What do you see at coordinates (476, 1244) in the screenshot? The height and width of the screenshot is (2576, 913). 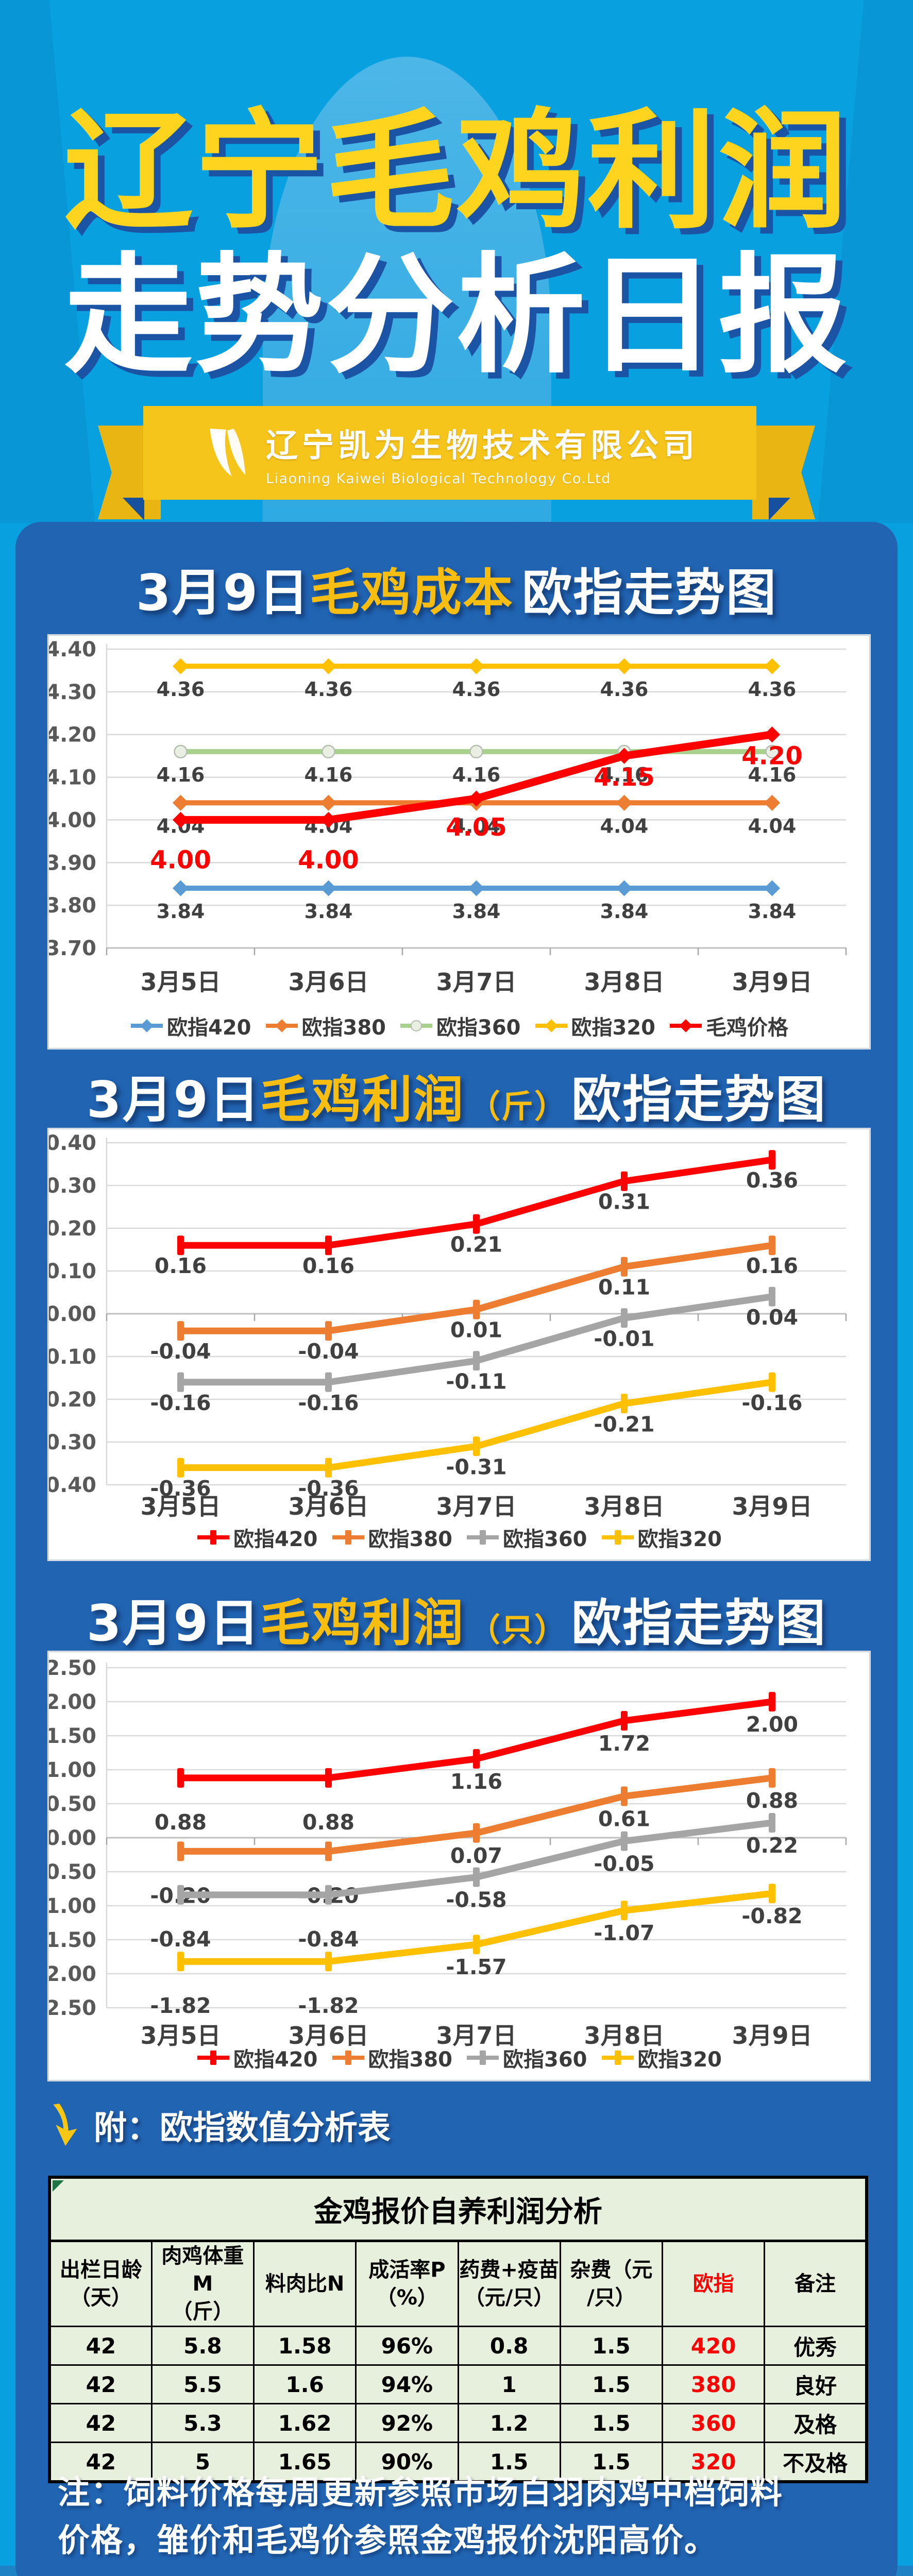 I see `svg-text: 0.21` at bounding box center [476, 1244].